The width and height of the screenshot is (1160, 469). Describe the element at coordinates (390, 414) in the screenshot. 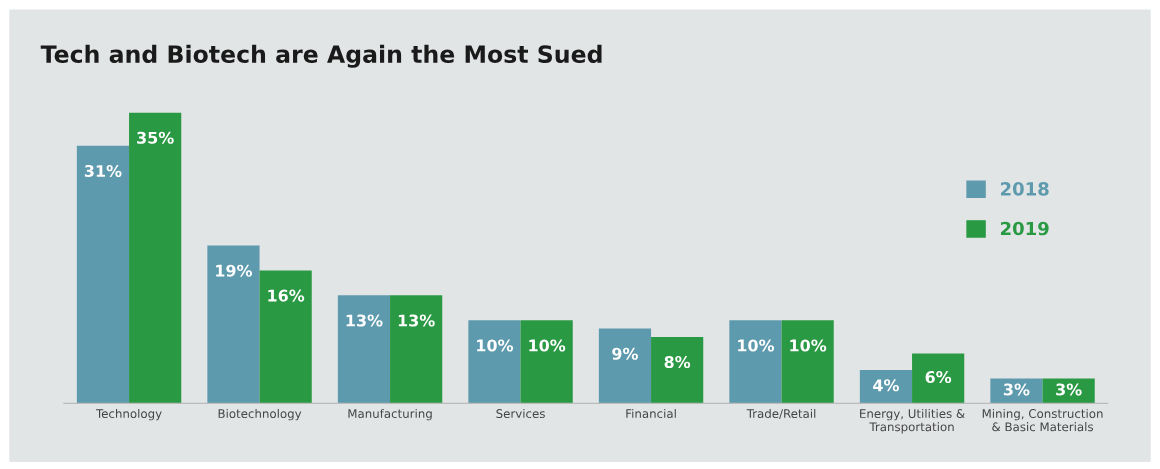

I see `x-tick-label: Manufacturing` at that location.